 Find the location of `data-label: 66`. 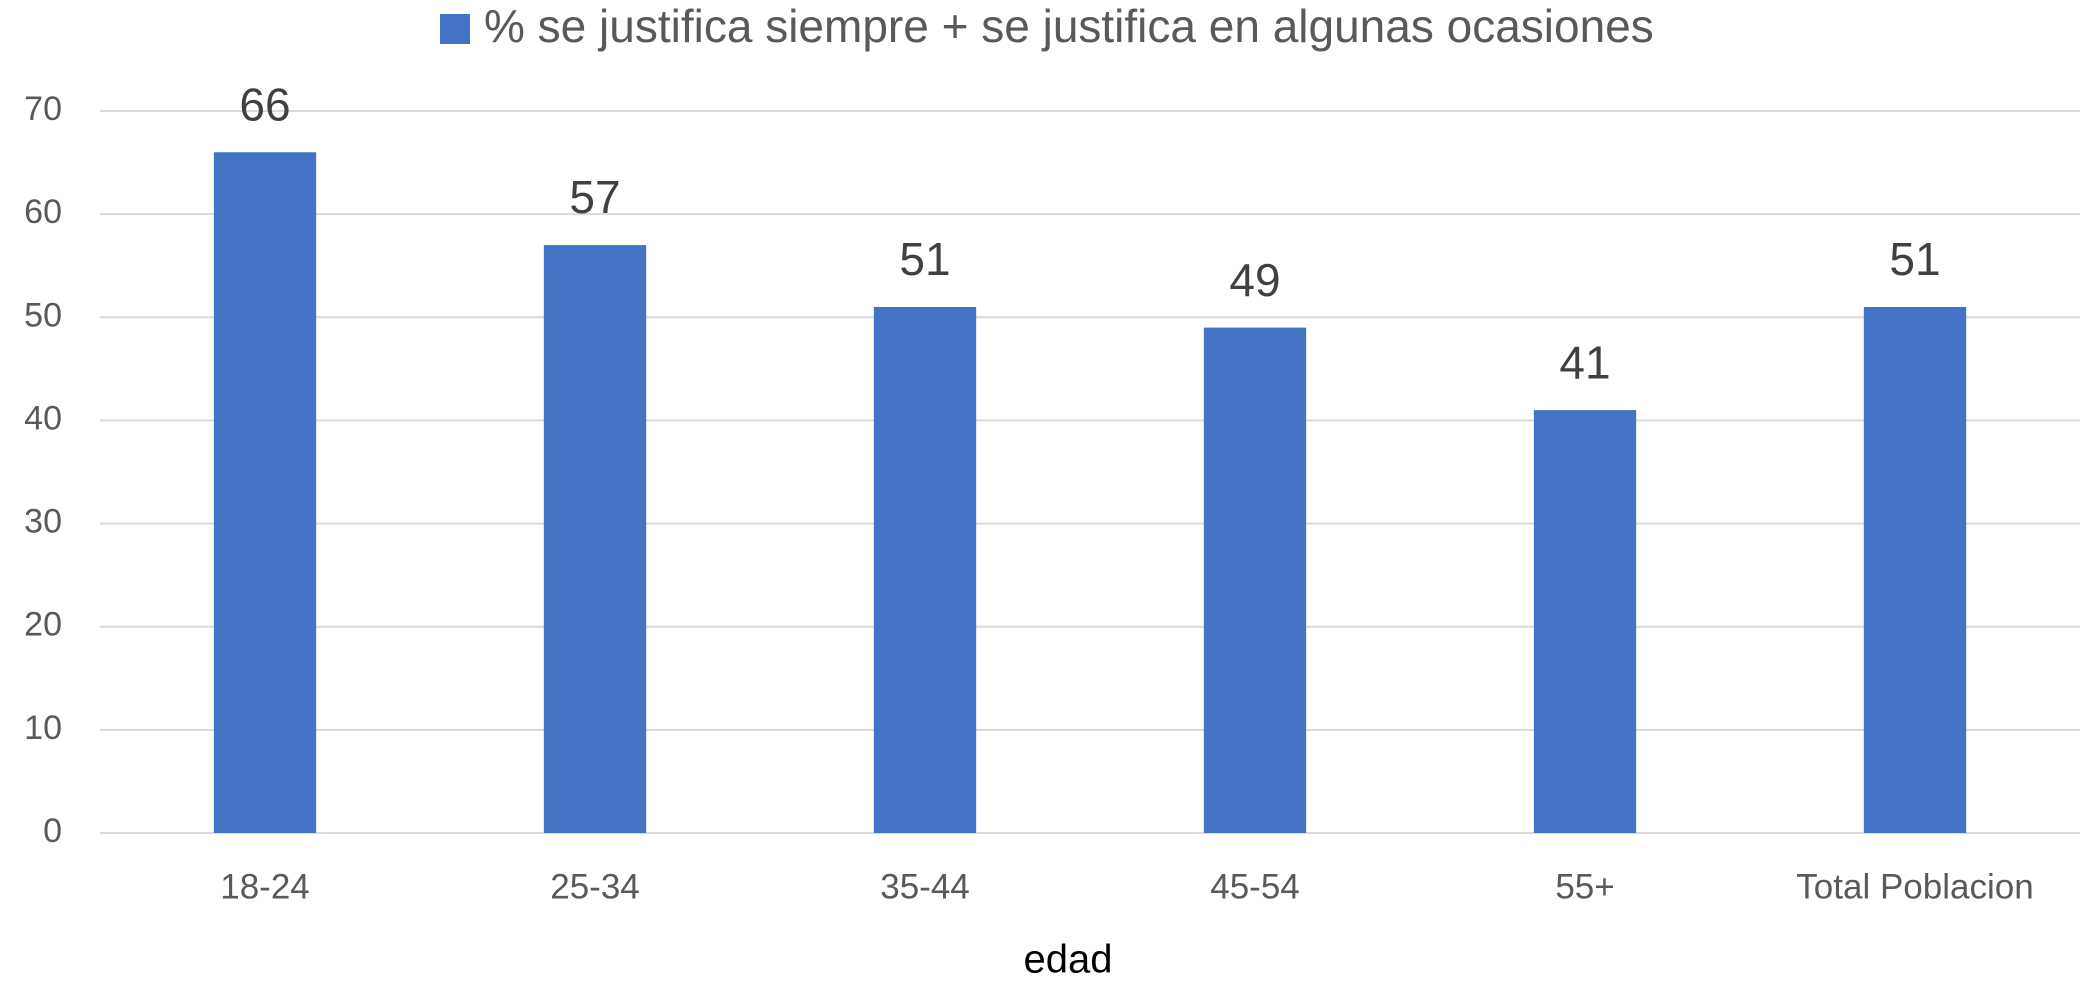

data-label: 66 is located at coordinates (264, 104).